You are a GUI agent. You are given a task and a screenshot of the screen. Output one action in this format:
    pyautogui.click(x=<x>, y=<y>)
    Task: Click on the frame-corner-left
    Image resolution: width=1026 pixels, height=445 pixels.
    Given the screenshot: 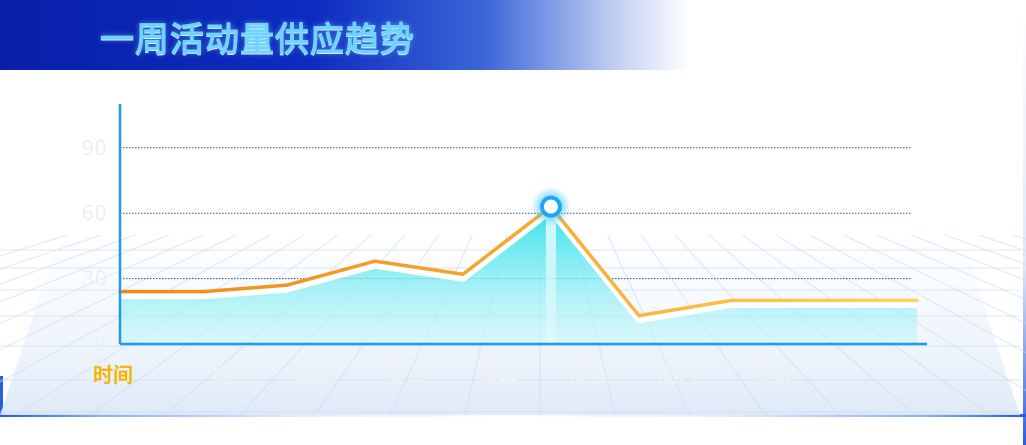 What is the action you would take?
    pyautogui.click(x=1, y=396)
    